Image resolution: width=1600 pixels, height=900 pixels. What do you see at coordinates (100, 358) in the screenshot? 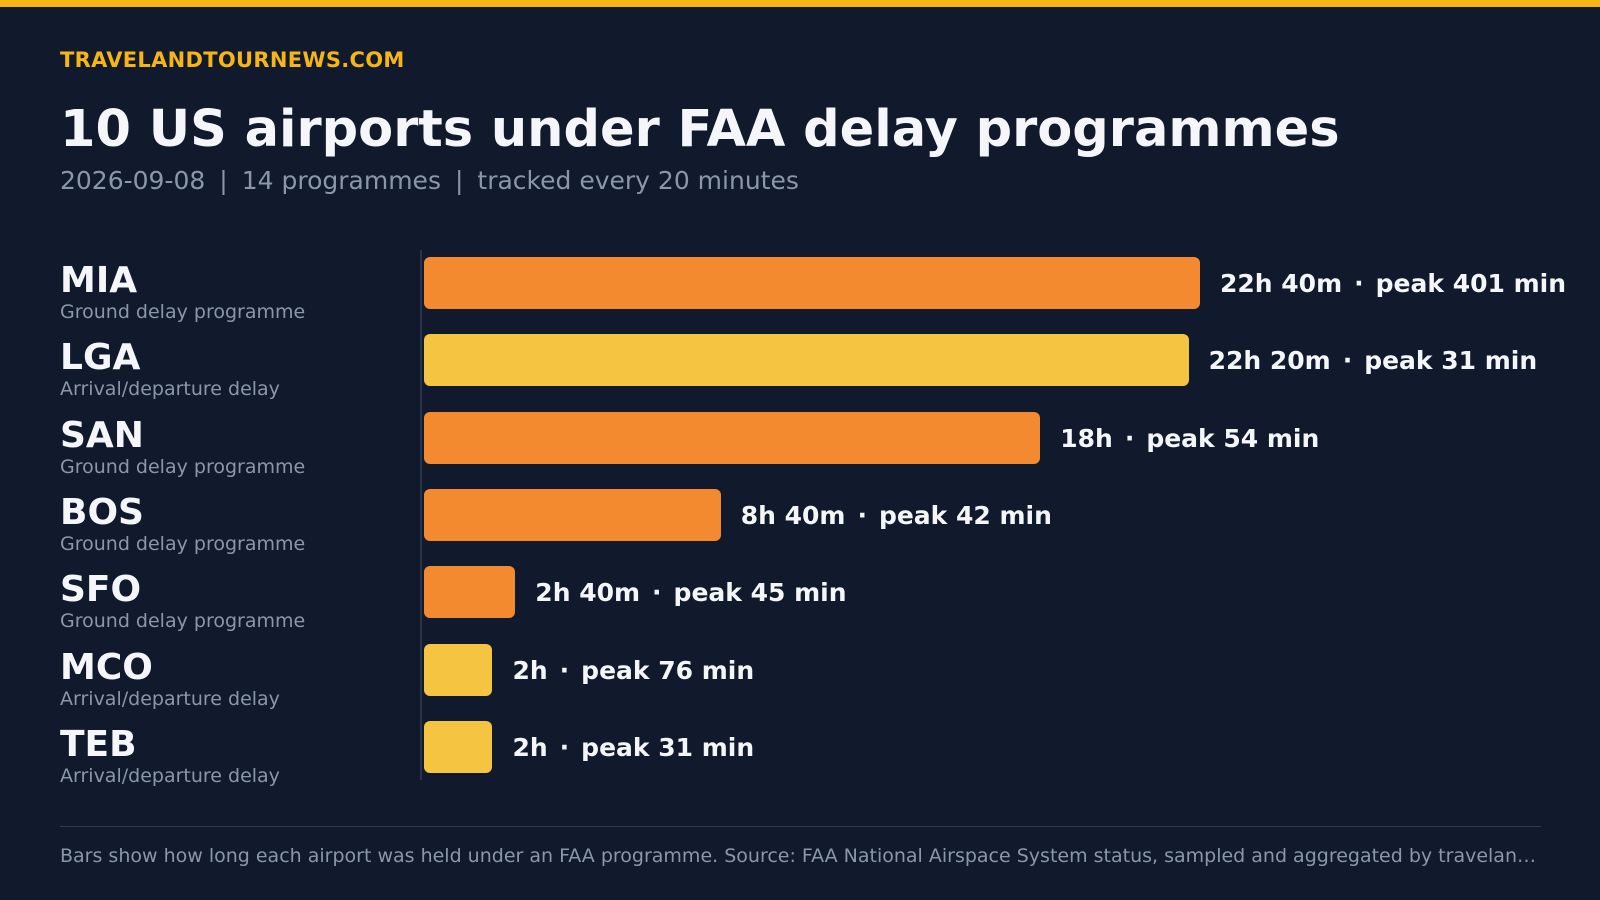
I see `airport-code: LGA` at bounding box center [100, 358].